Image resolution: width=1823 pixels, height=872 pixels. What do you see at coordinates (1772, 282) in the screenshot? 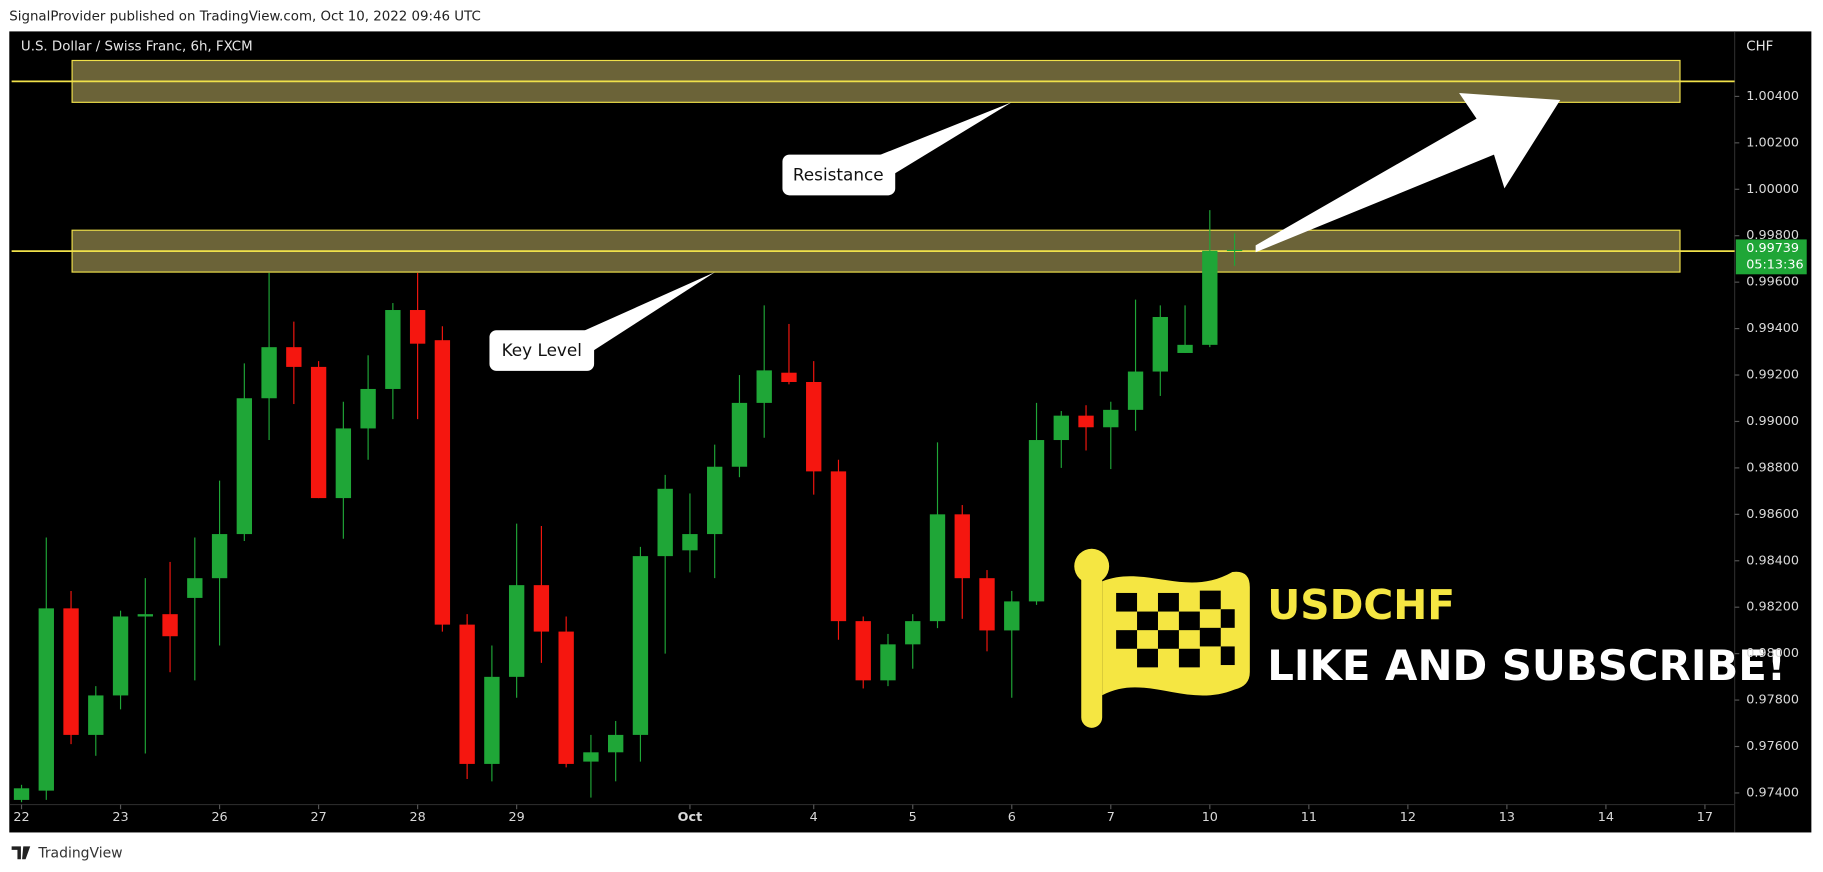
I see `y-tick-label: 0.99600` at bounding box center [1772, 282].